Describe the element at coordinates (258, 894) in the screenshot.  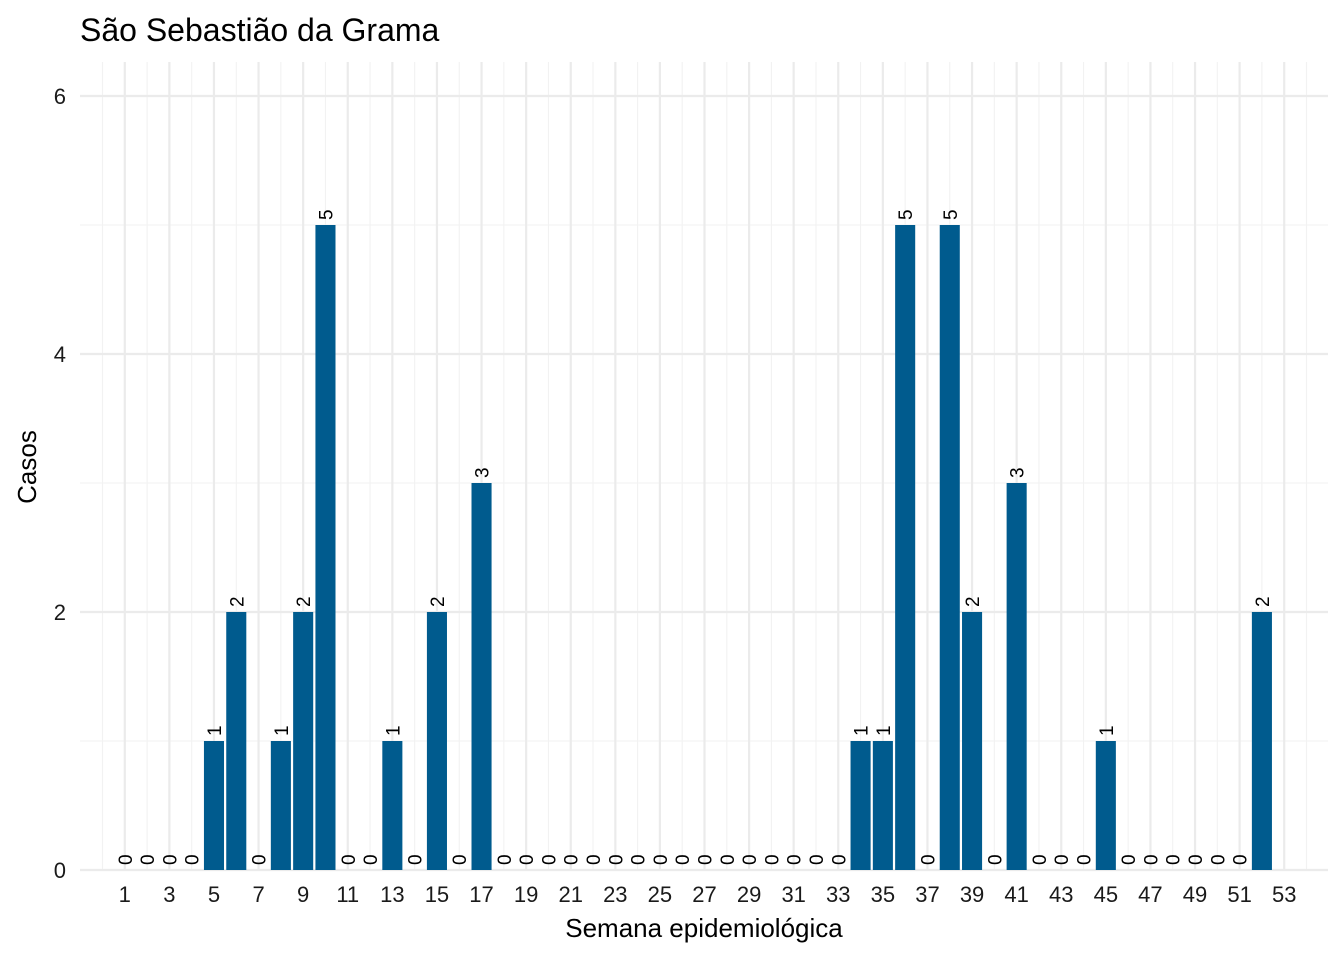
I see `x-tick-label: 7` at that location.